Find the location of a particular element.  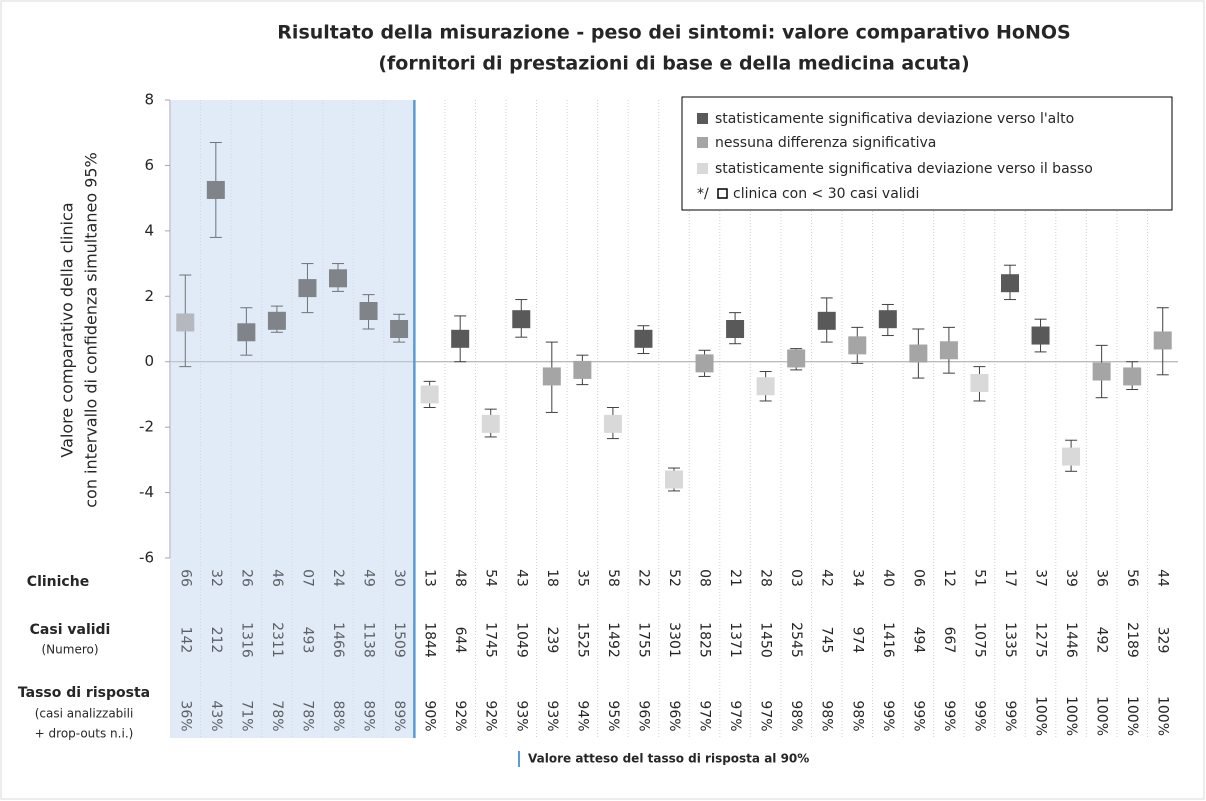

cases-label: 1466 is located at coordinates (338, 640).